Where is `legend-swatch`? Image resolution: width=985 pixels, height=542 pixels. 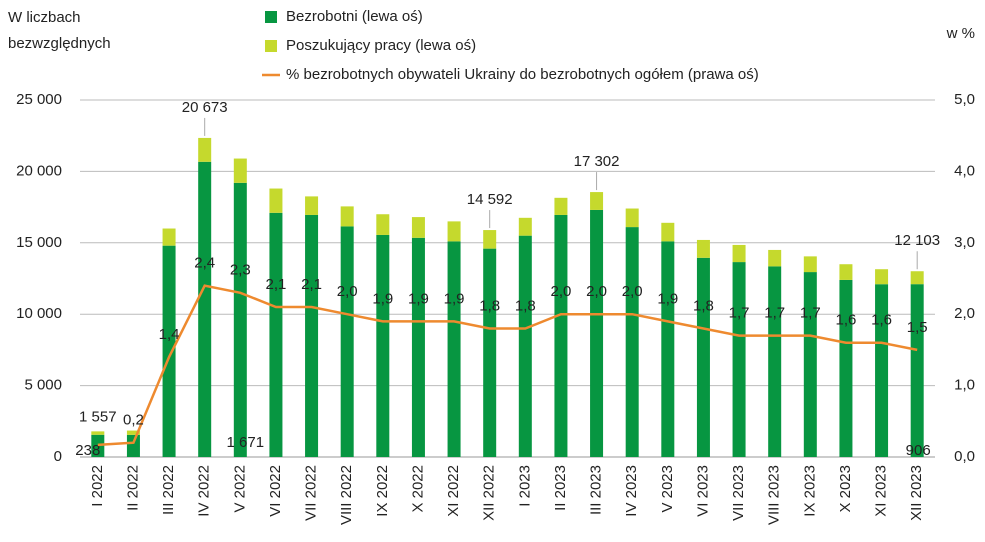 legend-swatch is located at coordinates (271, 46).